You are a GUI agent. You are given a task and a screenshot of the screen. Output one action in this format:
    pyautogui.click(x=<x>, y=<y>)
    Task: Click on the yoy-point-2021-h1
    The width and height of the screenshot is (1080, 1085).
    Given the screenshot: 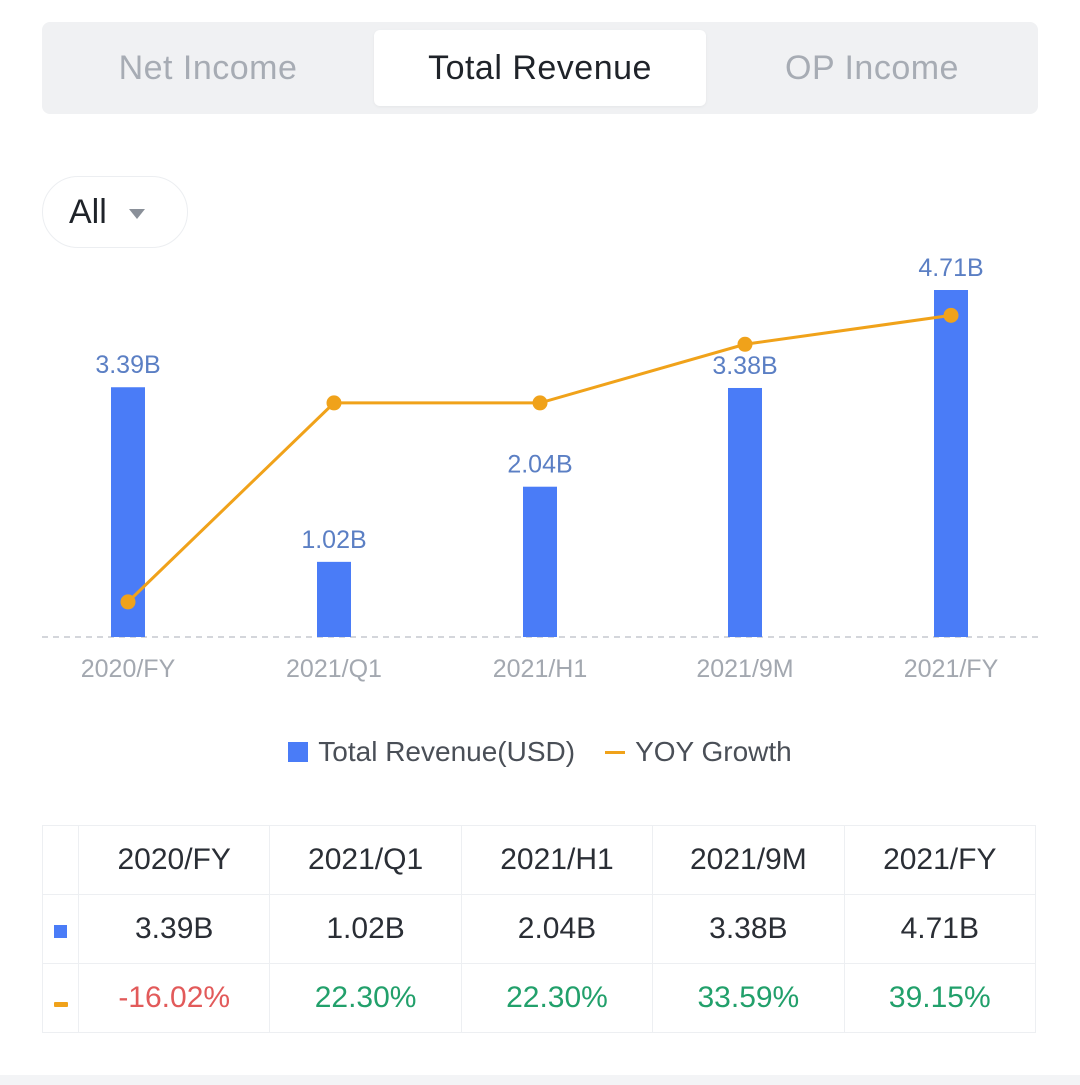 What is the action you would take?
    pyautogui.click(x=540, y=403)
    